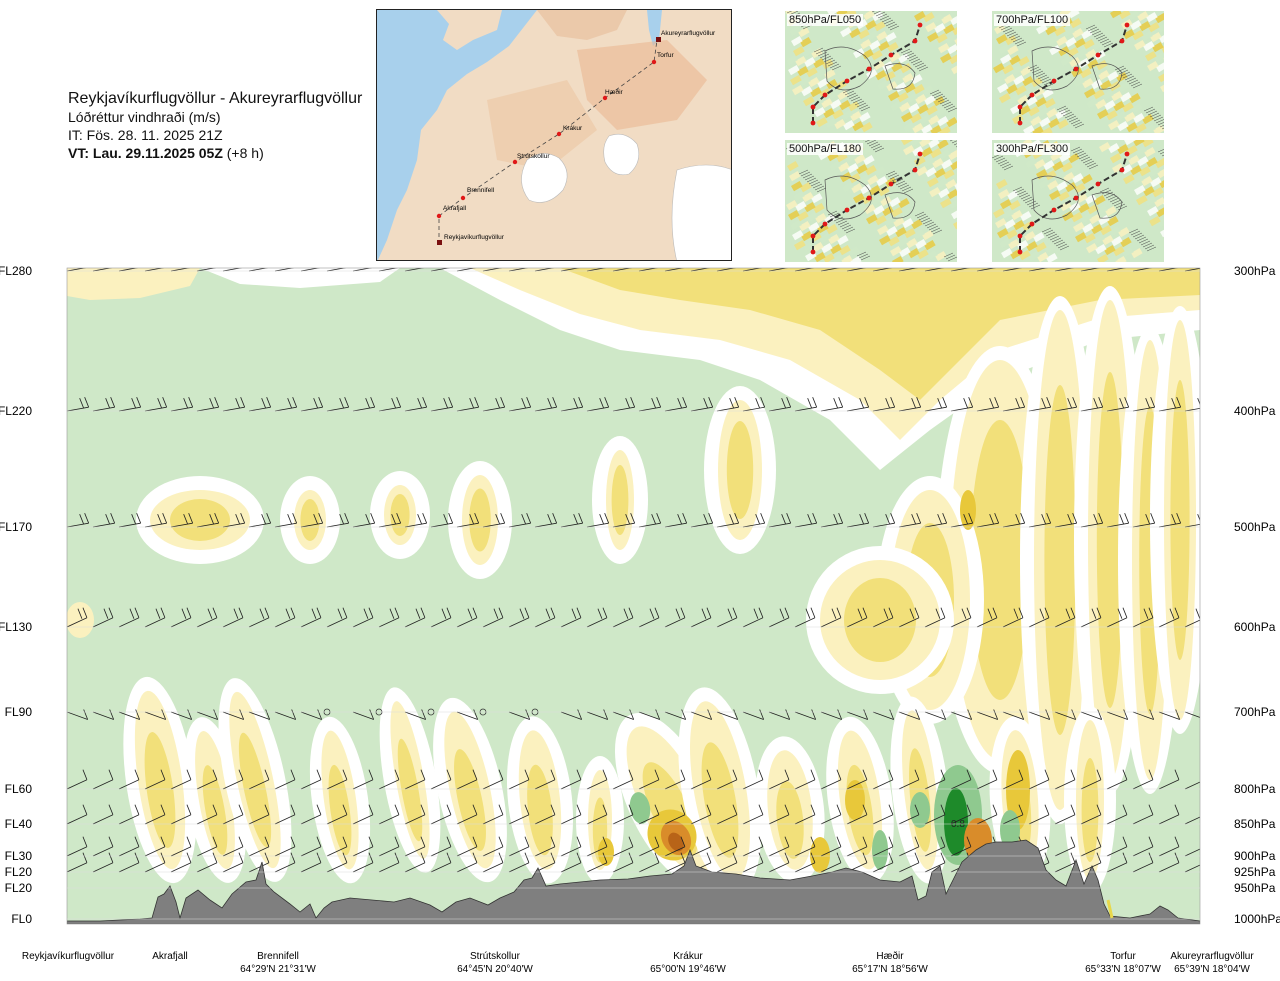  What do you see at coordinates (533, 156) in the screenshot?
I see `map-label-strutskollur: Strútskollur` at bounding box center [533, 156].